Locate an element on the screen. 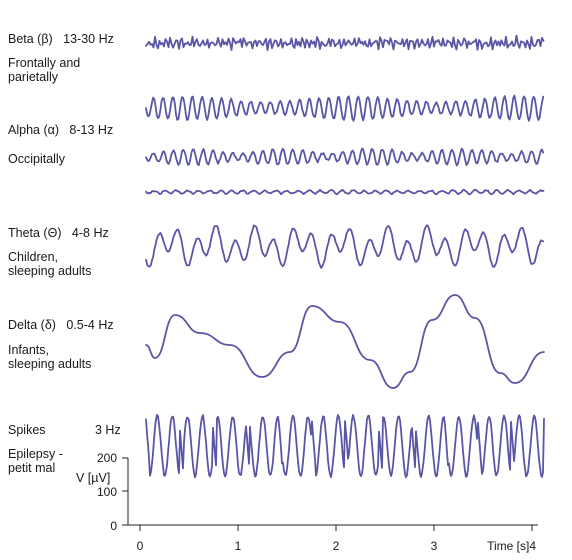 This screenshot has height=560, width=572. x-tick-label-1: 1 is located at coordinates (238, 546).